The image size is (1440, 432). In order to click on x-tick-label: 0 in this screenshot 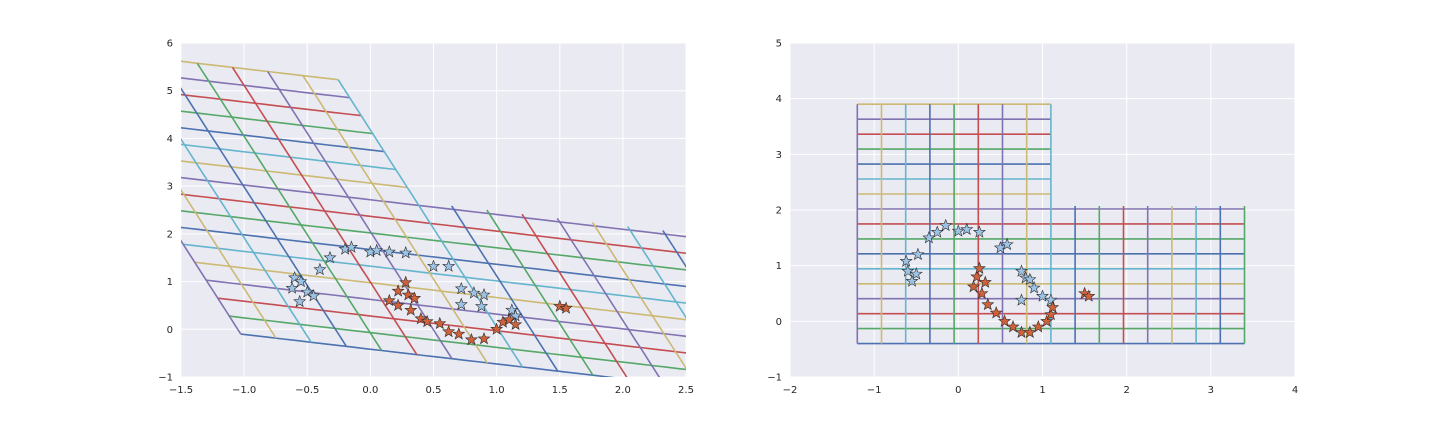, I will do `click(958, 390)`.